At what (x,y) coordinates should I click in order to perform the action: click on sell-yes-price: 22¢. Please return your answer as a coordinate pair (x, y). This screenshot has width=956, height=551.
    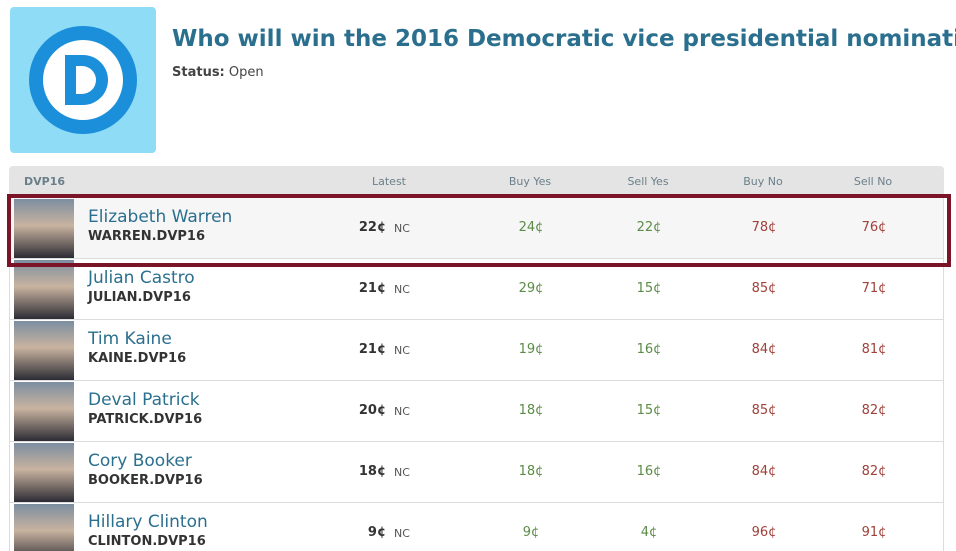
    Looking at the image, I should click on (649, 227).